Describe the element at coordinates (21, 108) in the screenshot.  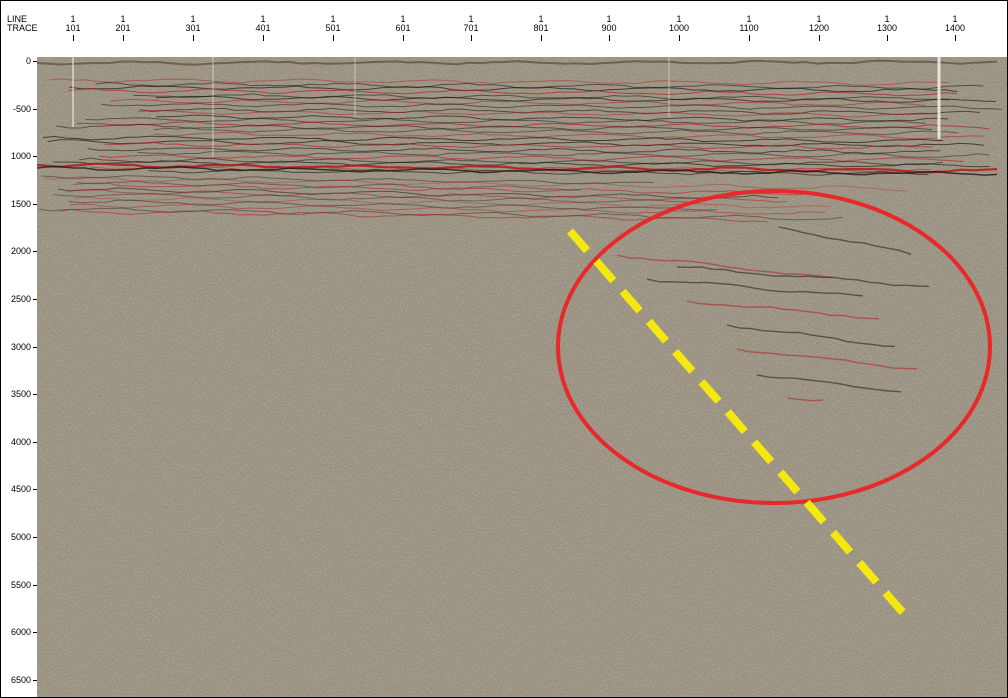
I see `depth-label: -500` at that location.